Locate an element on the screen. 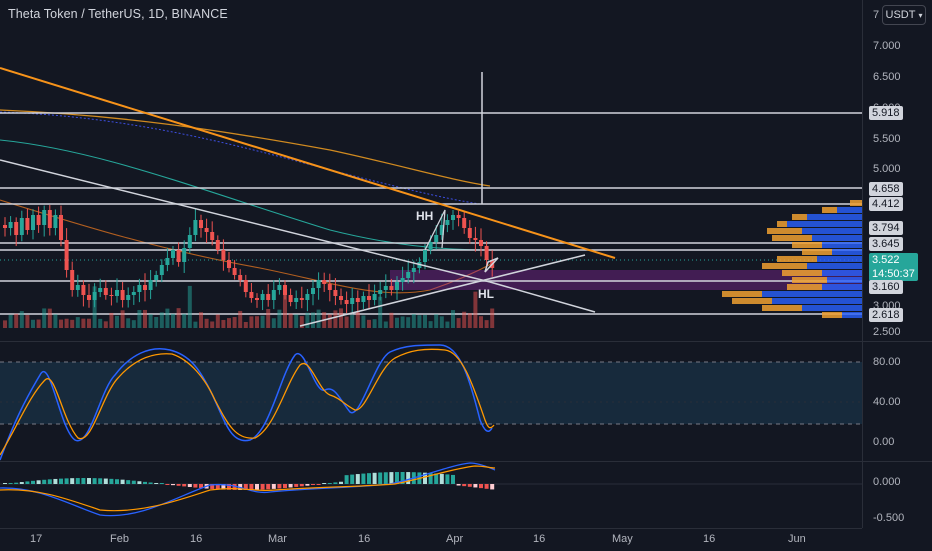 Image resolution: width=932 pixels, height=551 pixels. higher-low-label: HL is located at coordinates (486, 294).